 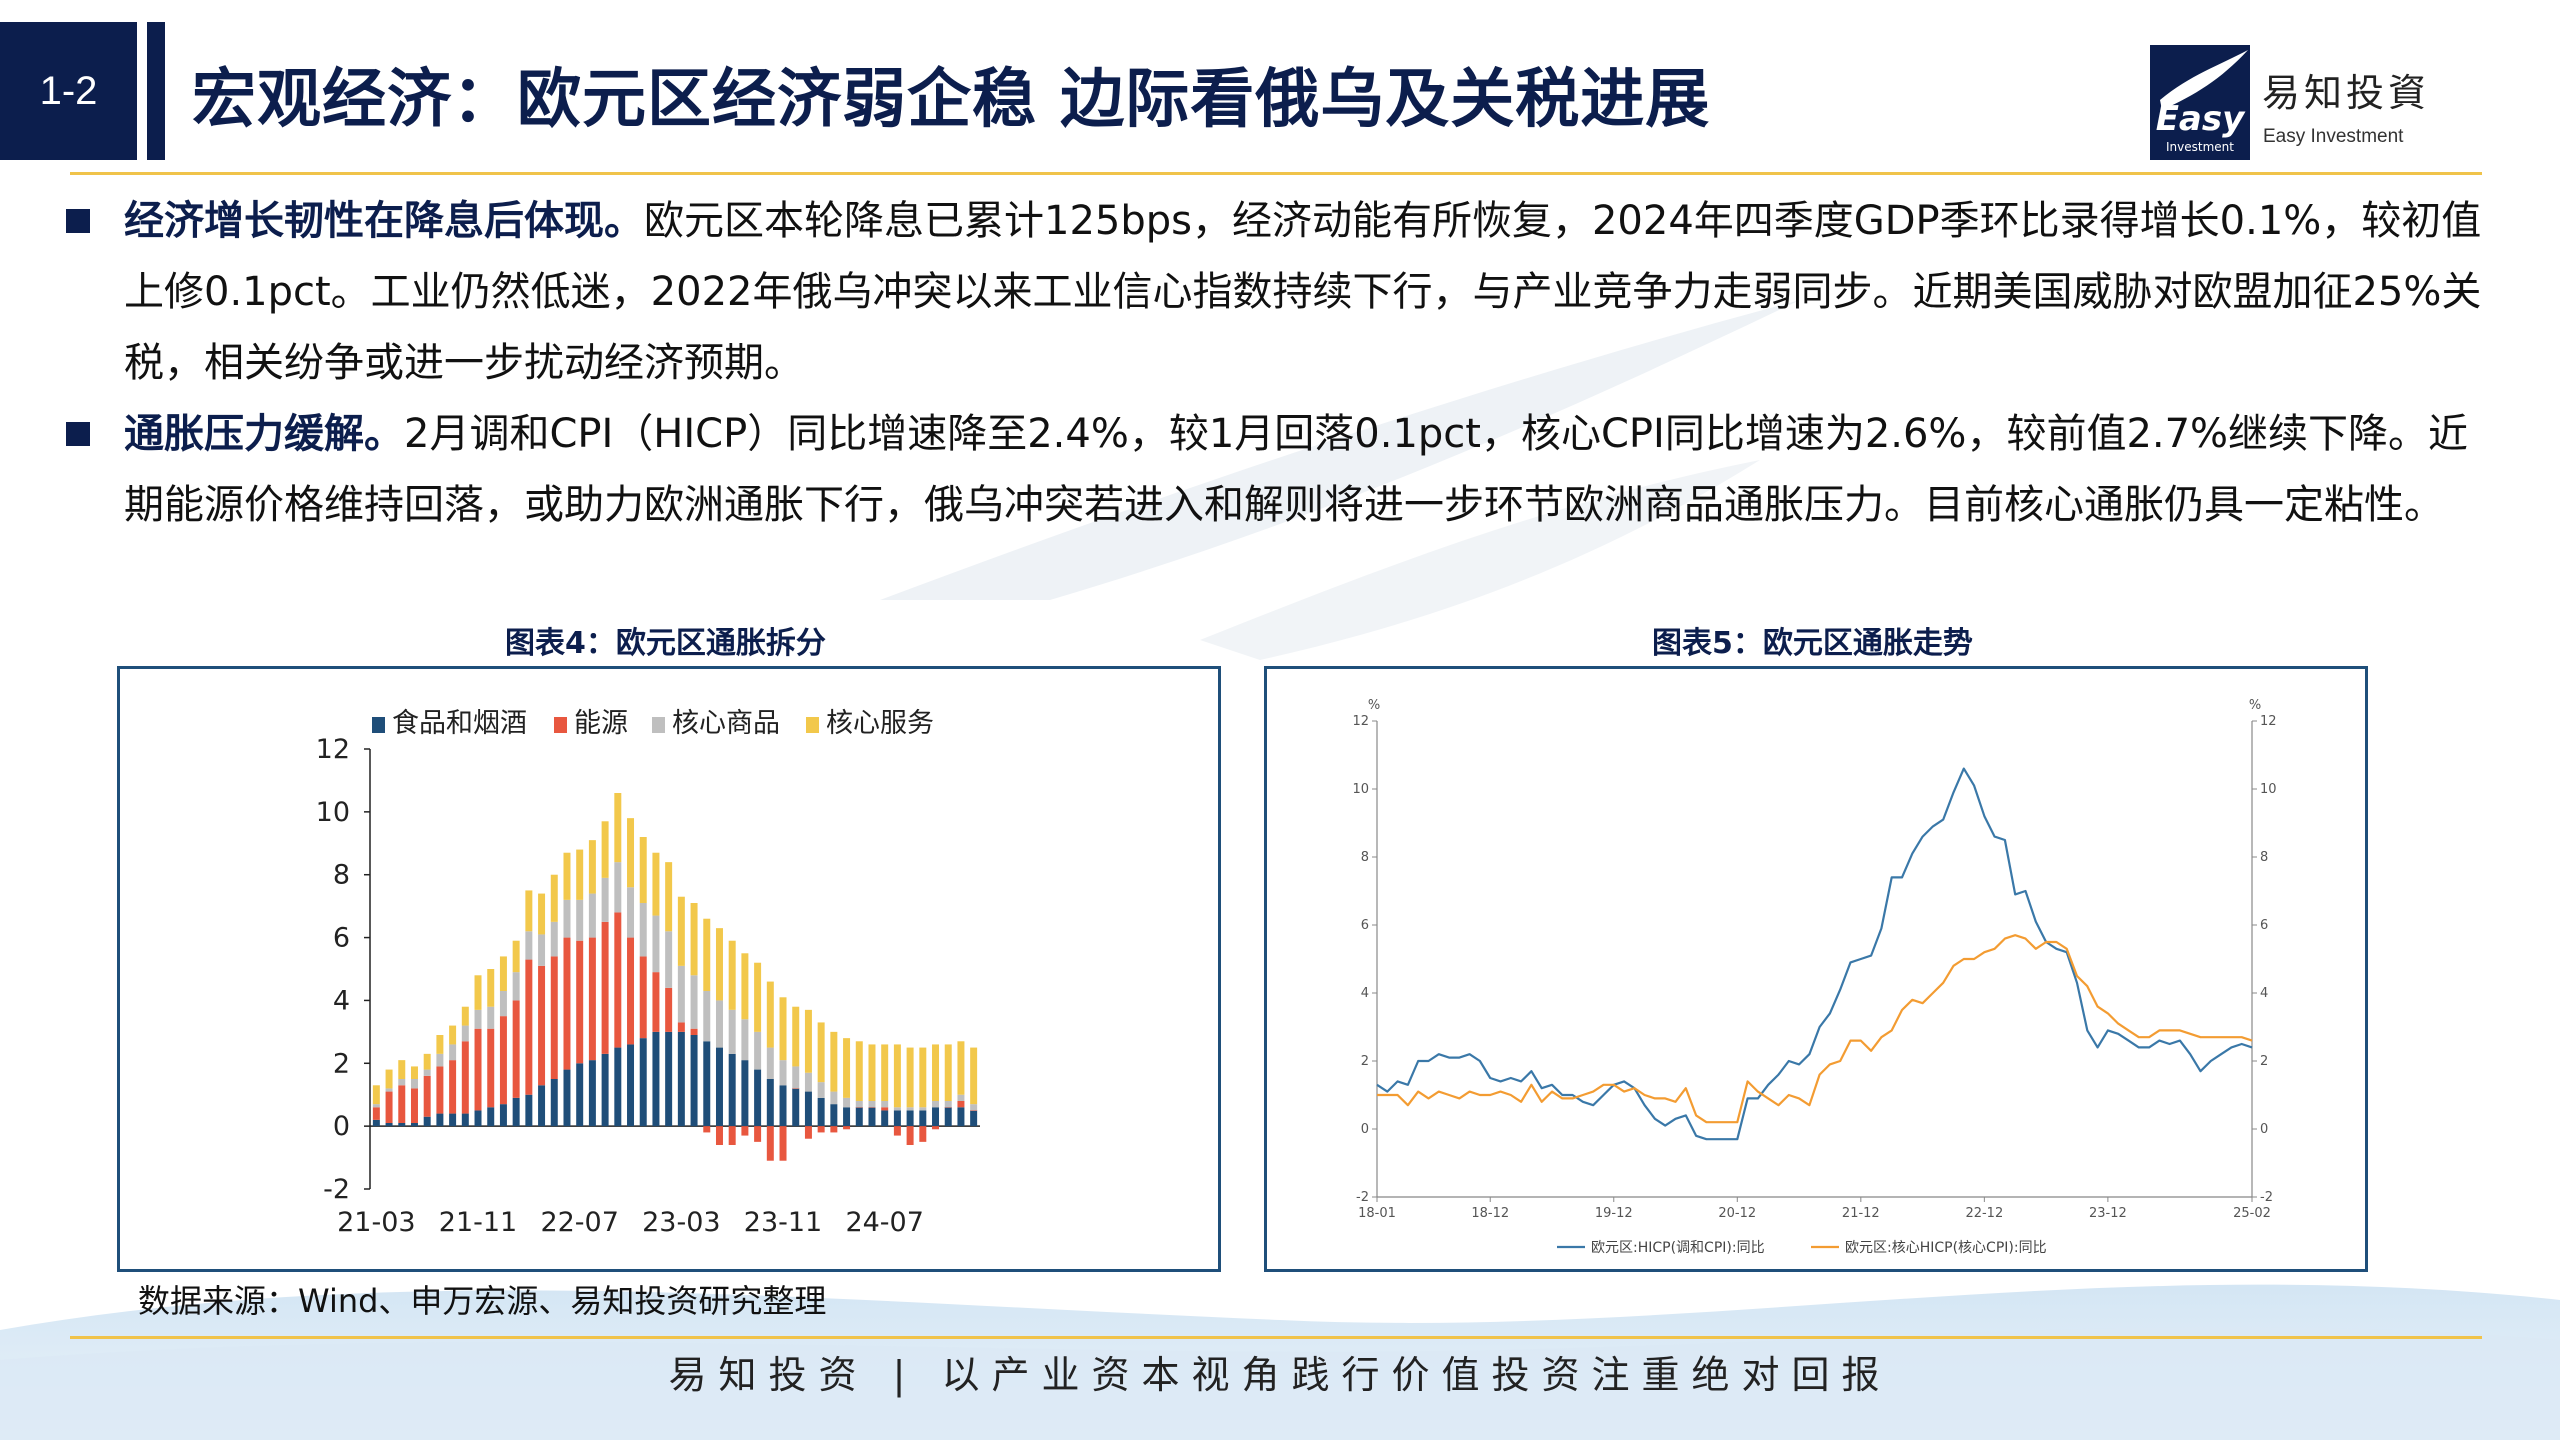 What do you see at coordinates (1365, 925) in the screenshot?
I see `y-tick-label: 6` at bounding box center [1365, 925].